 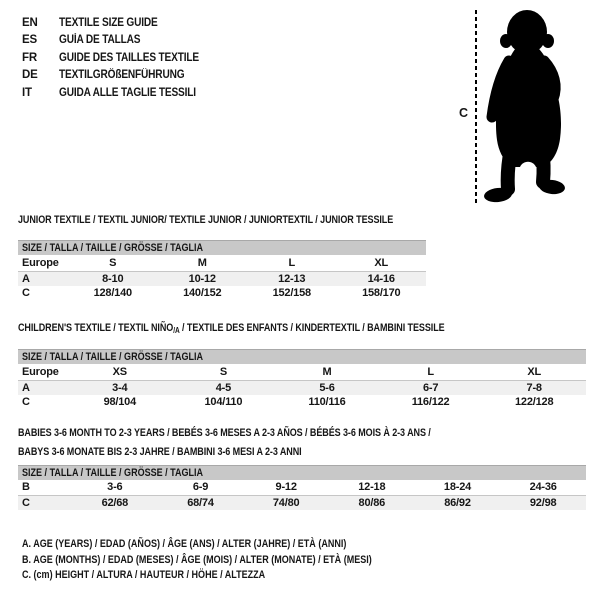 I want to click on table-cell: 152/158, so click(x=292, y=293).